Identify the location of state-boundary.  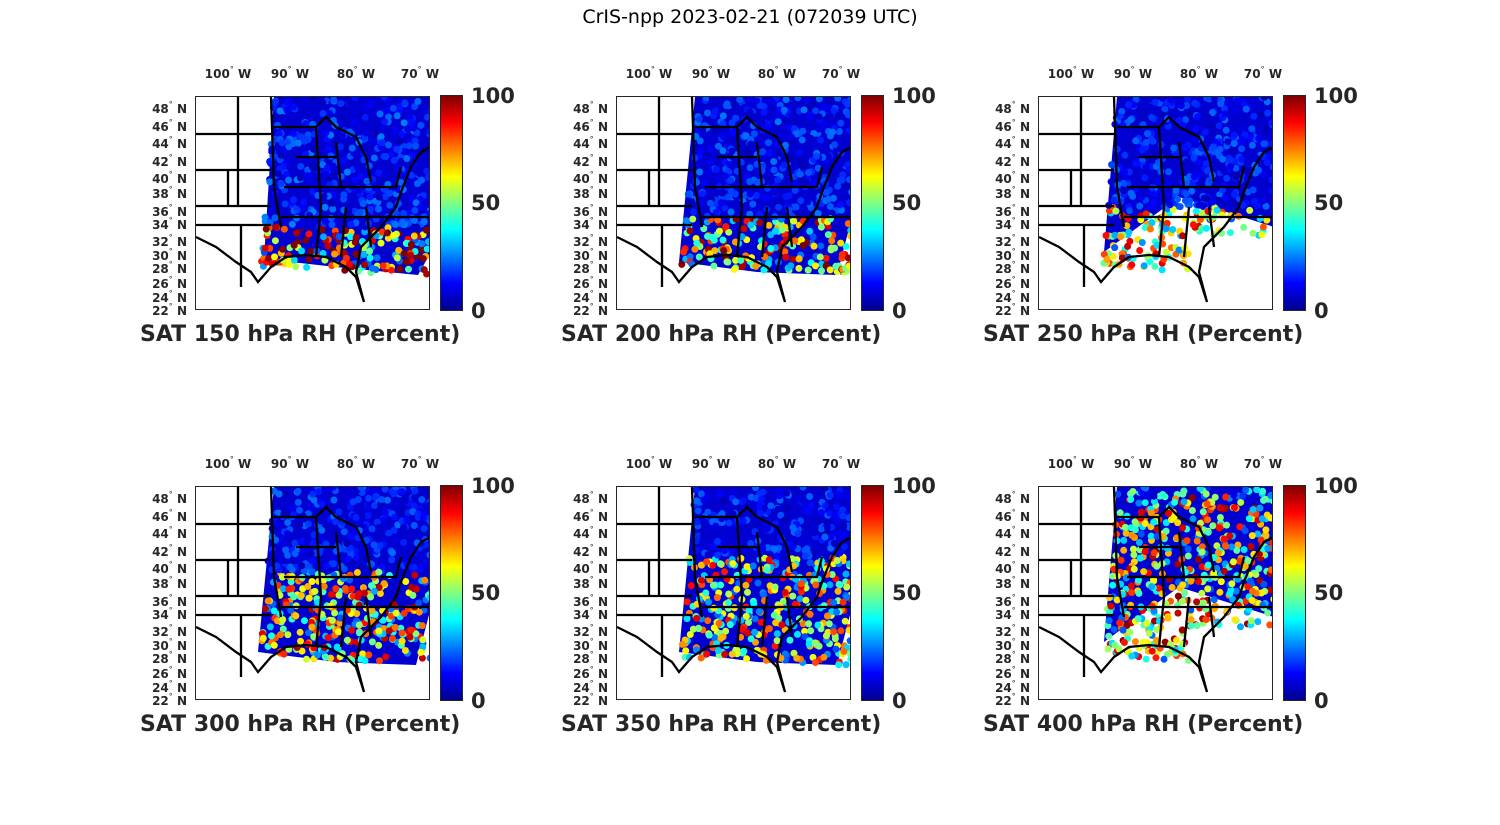
(772, 576).